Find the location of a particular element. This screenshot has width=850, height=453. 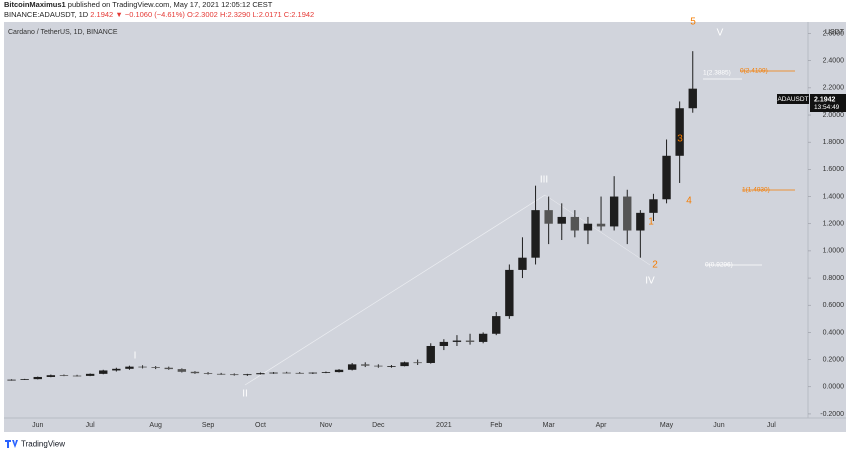

chart-title: Cardano / TetherUS, 1D, BINANCE is located at coordinates (63, 32).